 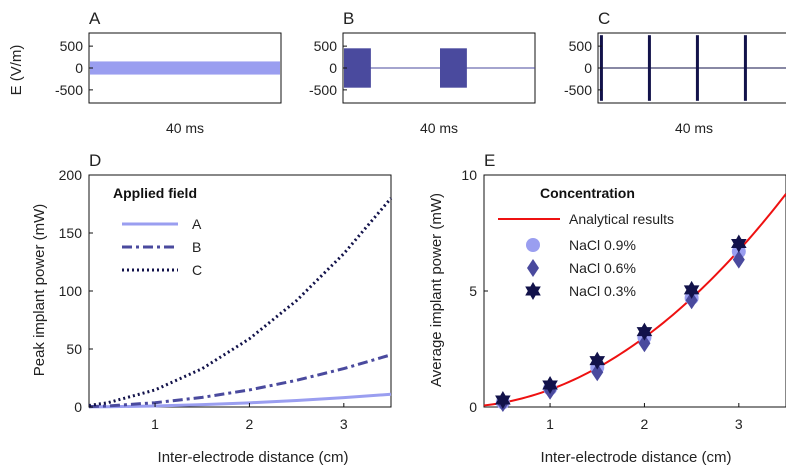 What do you see at coordinates (74, 349) in the screenshot?
I see `panel-d-ytick-label: 50` at bounding box center [74, 349].